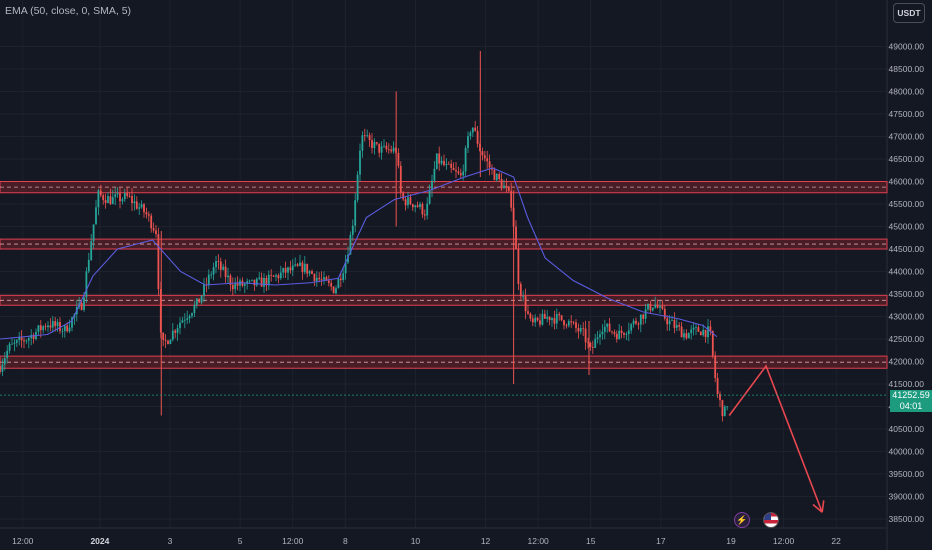  What do you see at coordinates (907, 249) in the screenshot?
I see `price-tick-label: 44500.00` at bounding box center [907, 249].